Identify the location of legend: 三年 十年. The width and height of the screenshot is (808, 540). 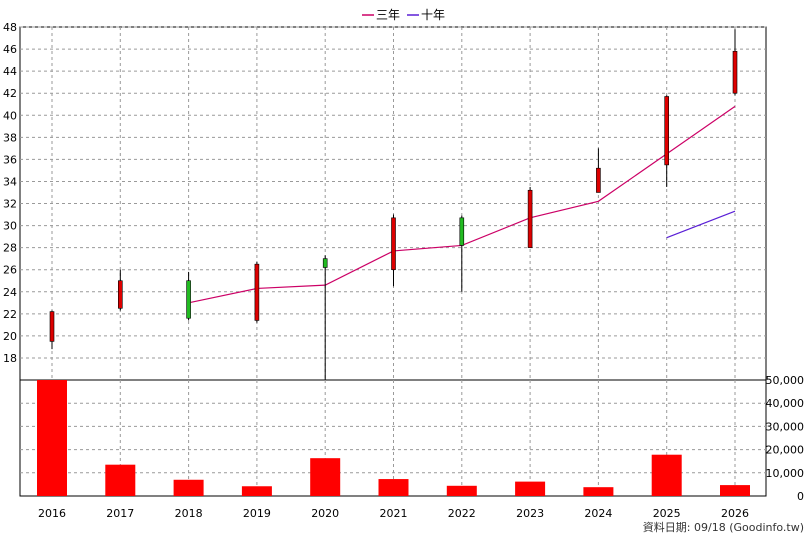
(403, 15).